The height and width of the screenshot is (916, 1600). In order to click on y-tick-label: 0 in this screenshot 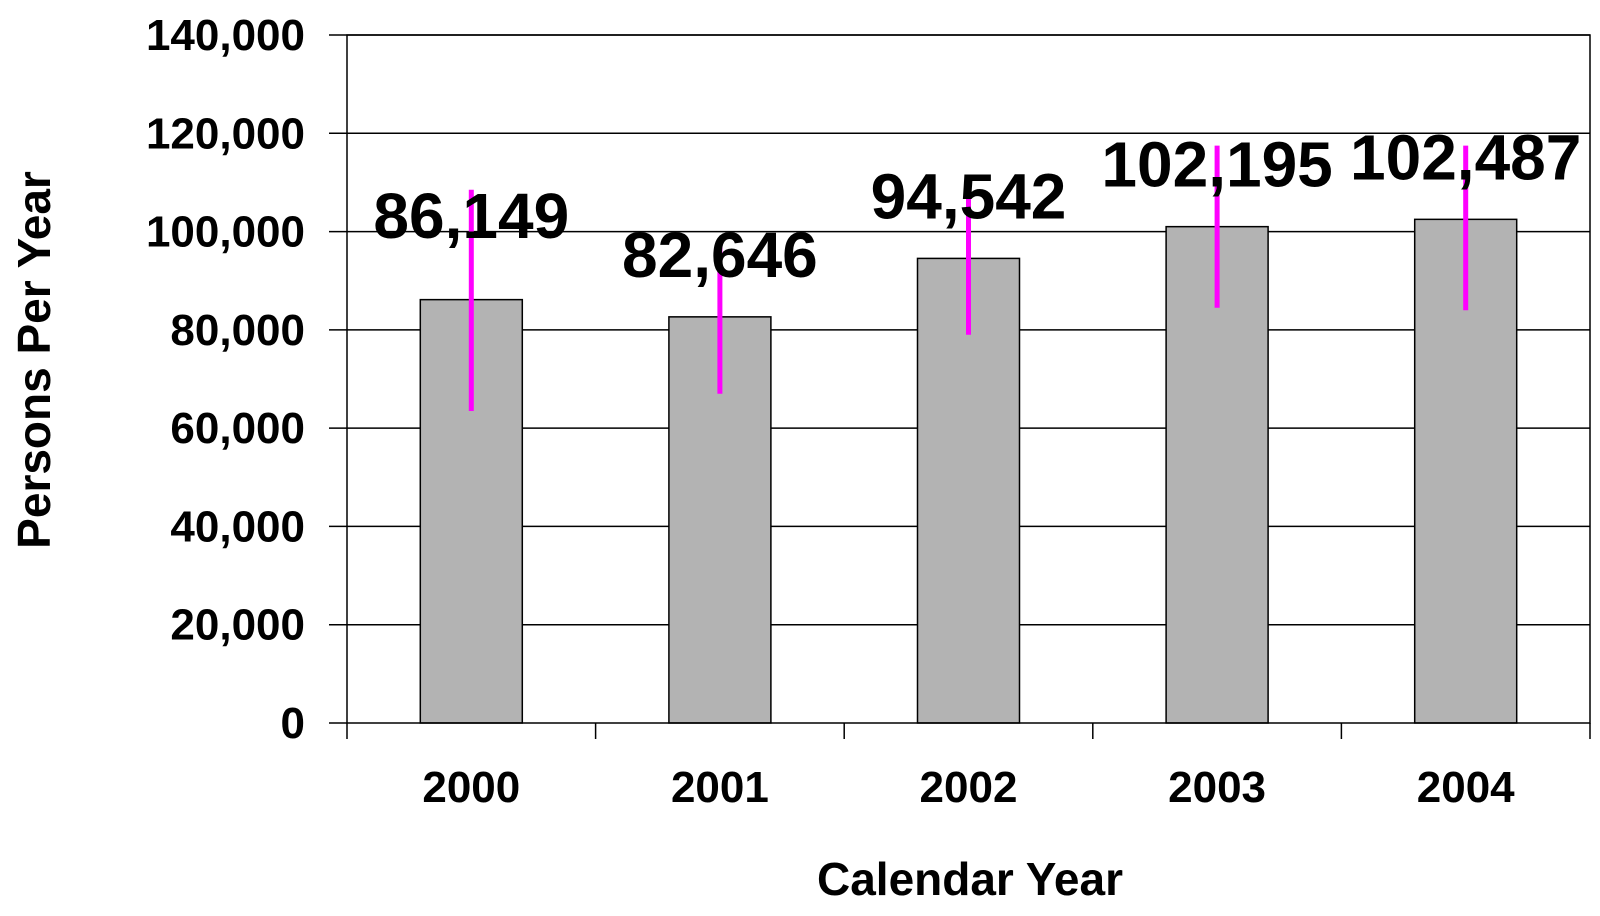, I will do `click(293, 723)`.